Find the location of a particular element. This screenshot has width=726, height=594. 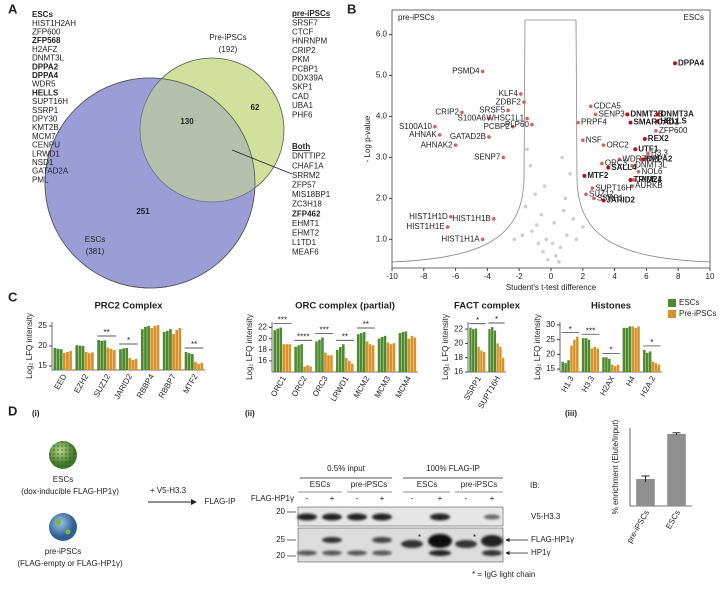

point-label: PLP60 is located at coordinates (517, 124).